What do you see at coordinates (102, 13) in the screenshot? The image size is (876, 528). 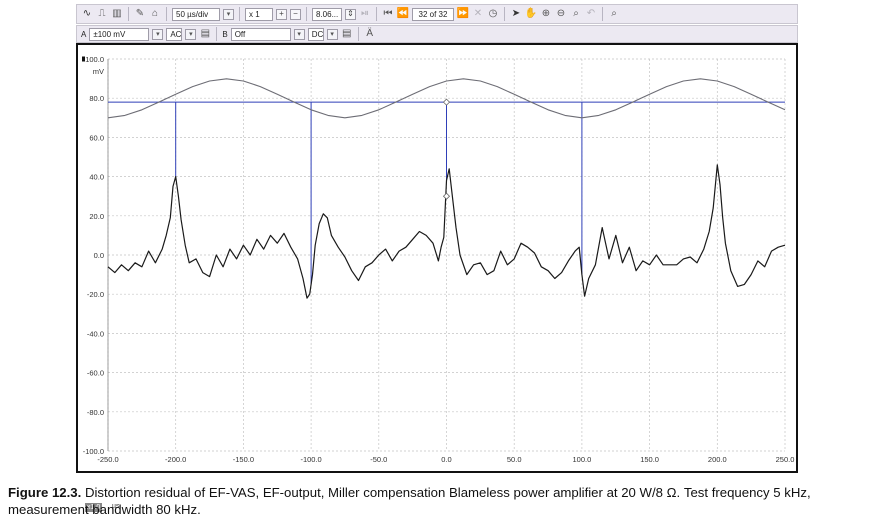 I see `pulse-icon: ⎍` at bounding box center [102, 13].